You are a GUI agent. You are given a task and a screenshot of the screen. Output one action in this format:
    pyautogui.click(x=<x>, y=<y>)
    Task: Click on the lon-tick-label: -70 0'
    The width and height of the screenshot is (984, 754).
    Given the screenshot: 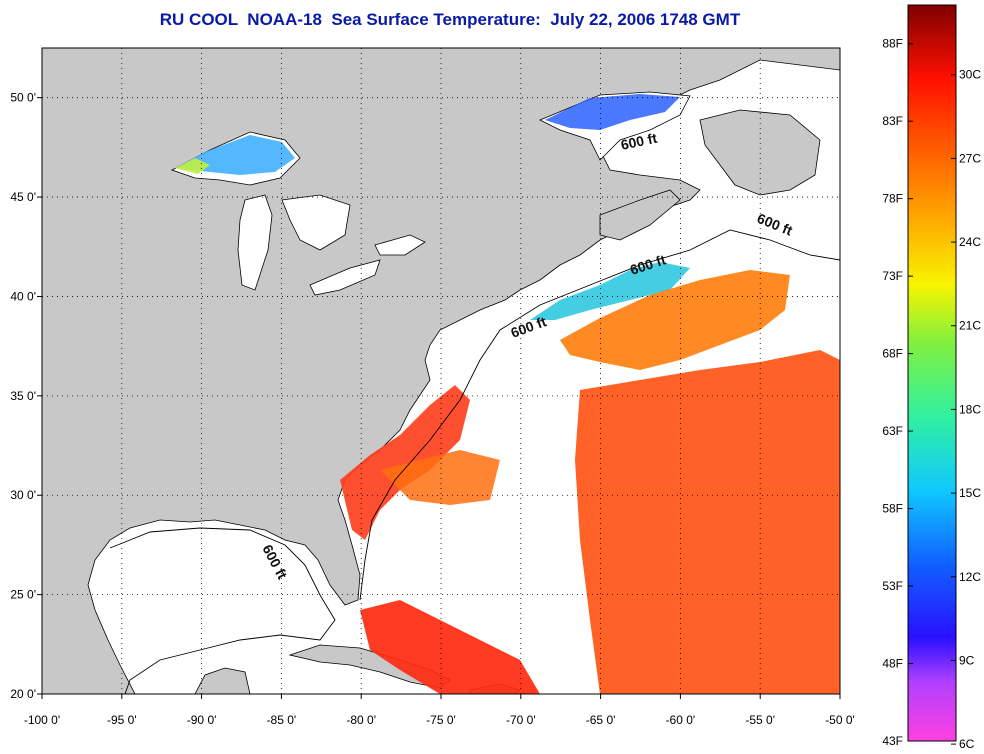 What is the action you would take?
    pyautogui.click(x=521, y=720)
    